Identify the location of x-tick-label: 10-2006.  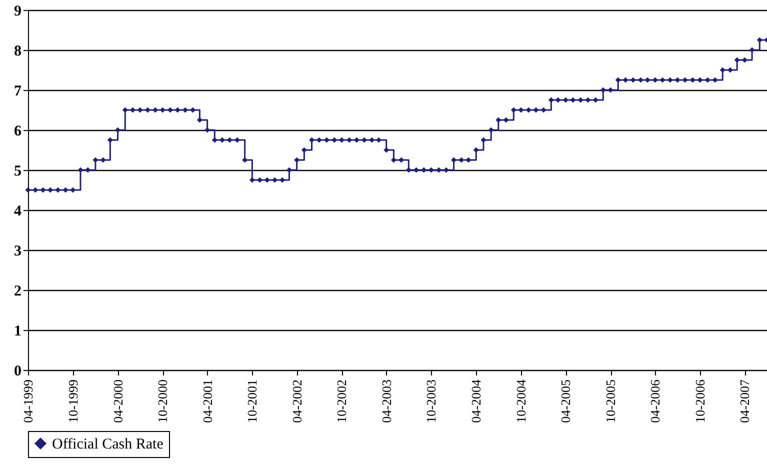
(700, 401).